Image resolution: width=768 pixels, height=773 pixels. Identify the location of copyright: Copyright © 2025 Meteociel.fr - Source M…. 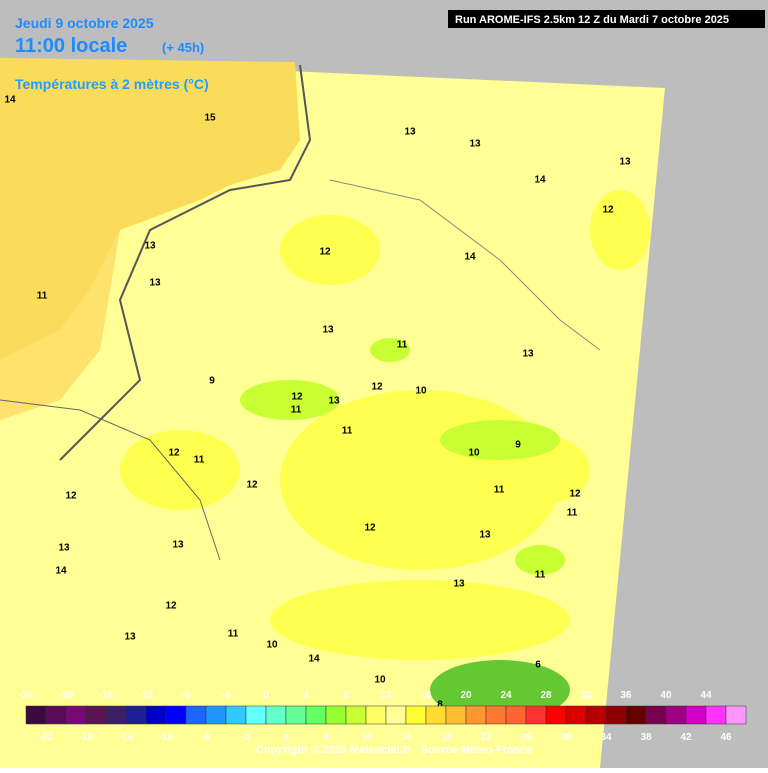
(394, 750).